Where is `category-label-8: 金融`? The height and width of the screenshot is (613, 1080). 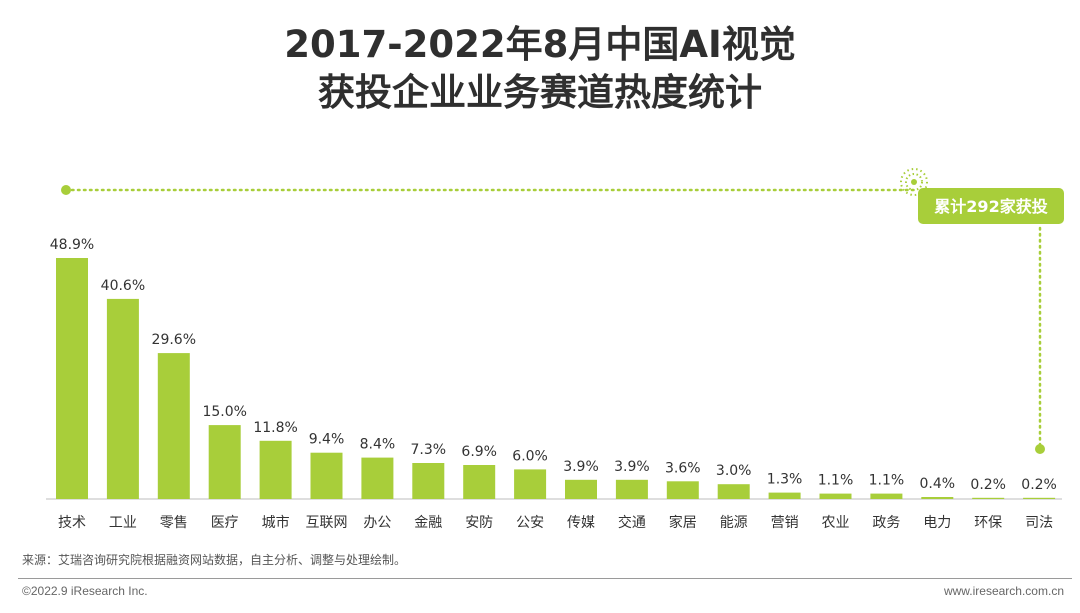 category-label-8: 金融 is located at coordinates (428, 523).